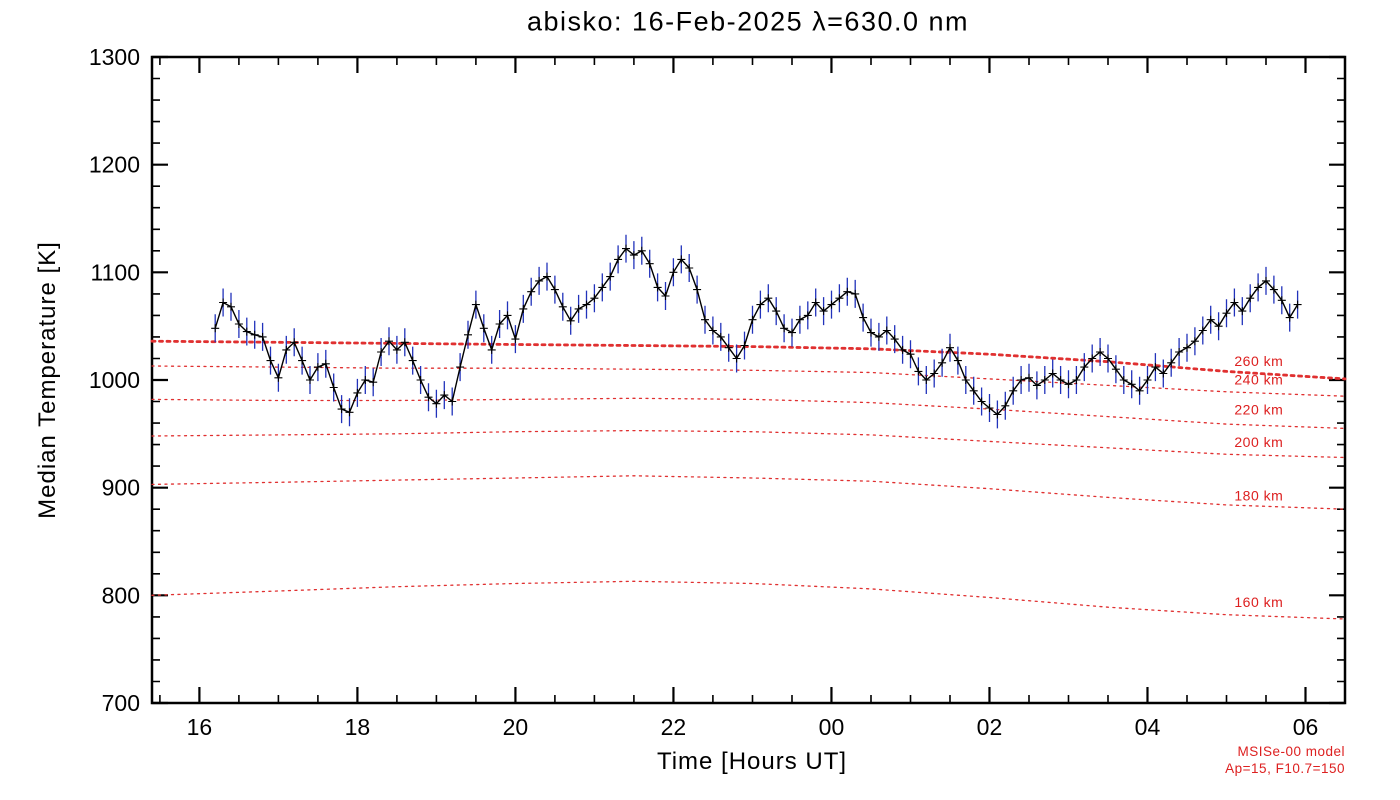 The width and height of the screenshot is (1400, 800). I want to click on y-tick-label: 1200, so click(114, 165).